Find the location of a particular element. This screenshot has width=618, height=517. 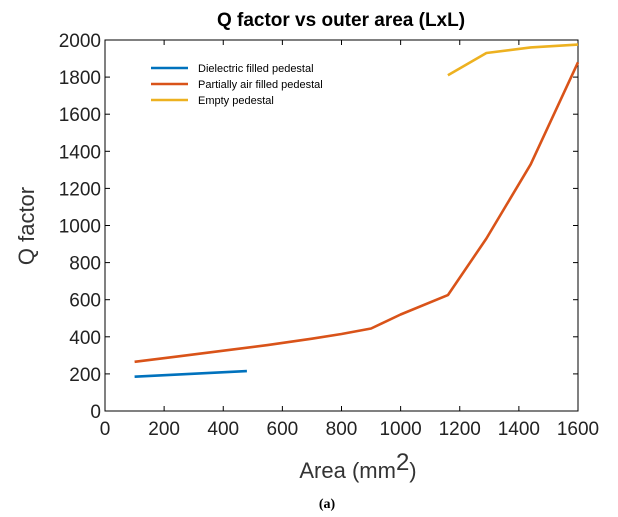

y-tick-label: 800 is located at coordinates (85, 264).